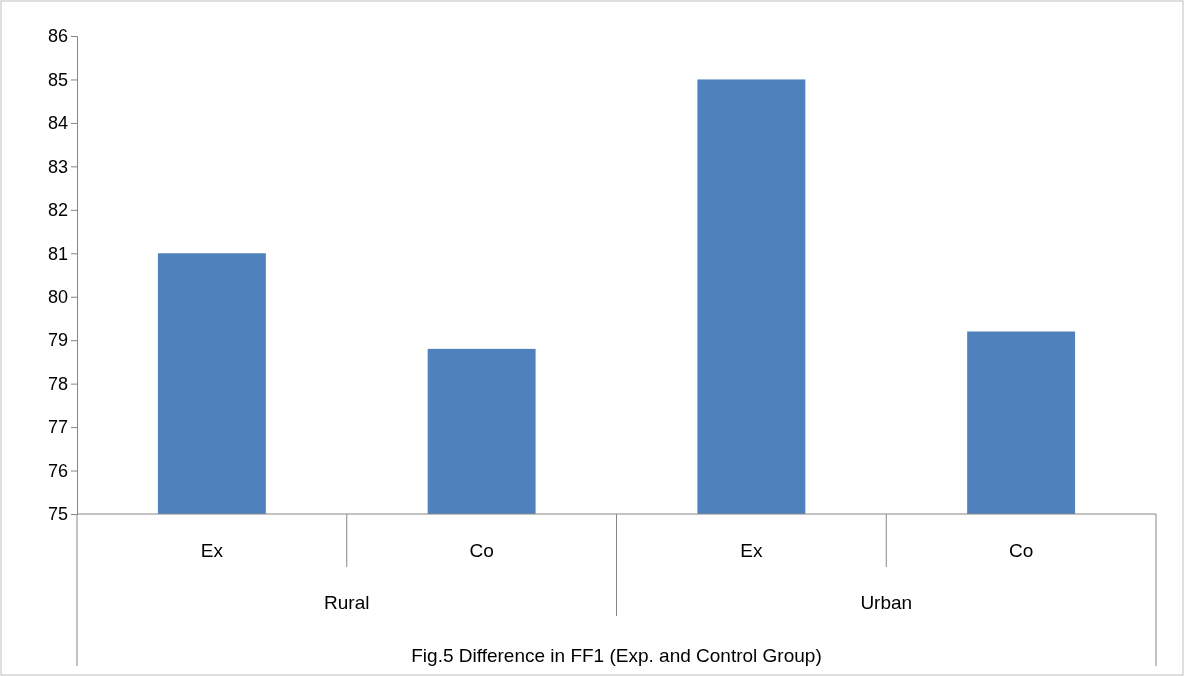  I want to click on text: Rural, so click(347, 602).